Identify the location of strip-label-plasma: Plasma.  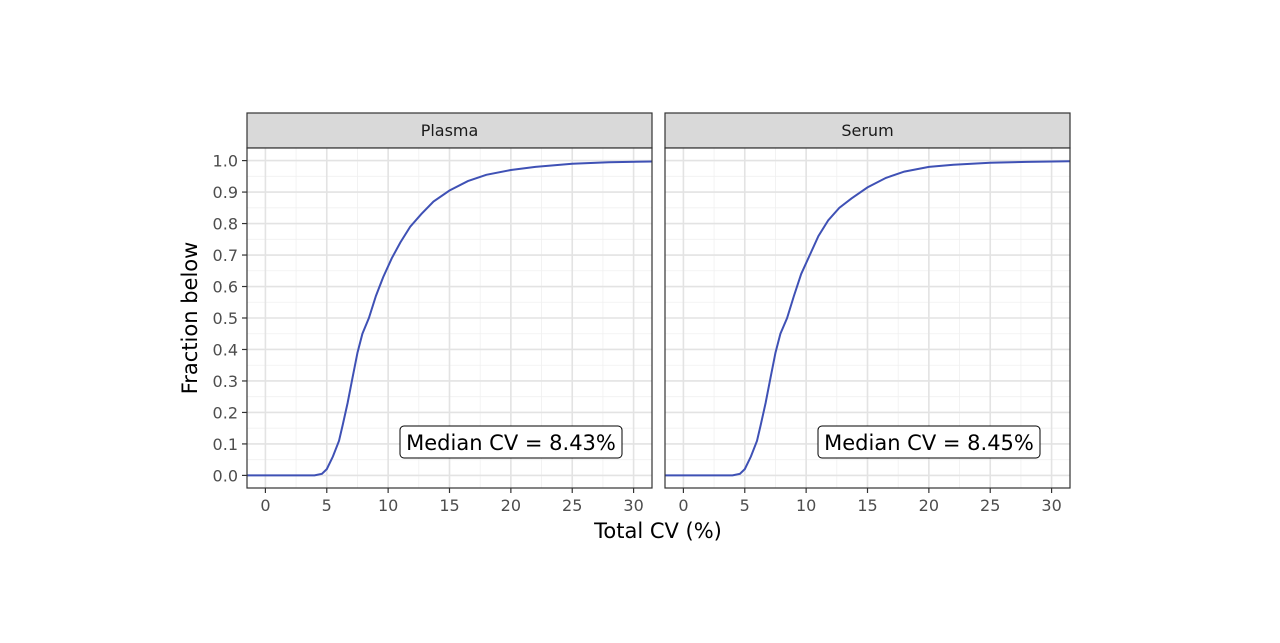
(450, 130).